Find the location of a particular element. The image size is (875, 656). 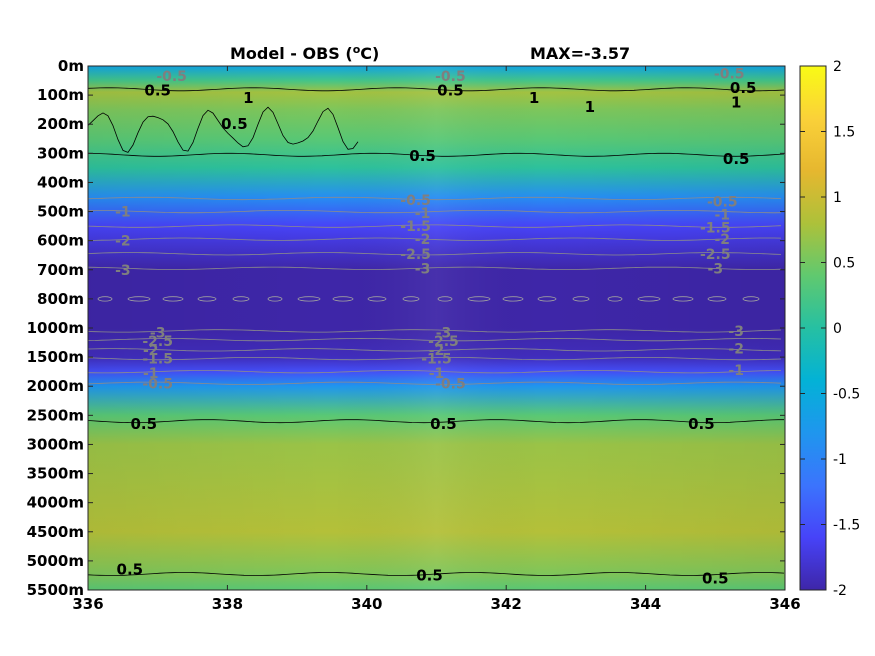

y-tick-label: 4000m is located at coordinates (55, 503).